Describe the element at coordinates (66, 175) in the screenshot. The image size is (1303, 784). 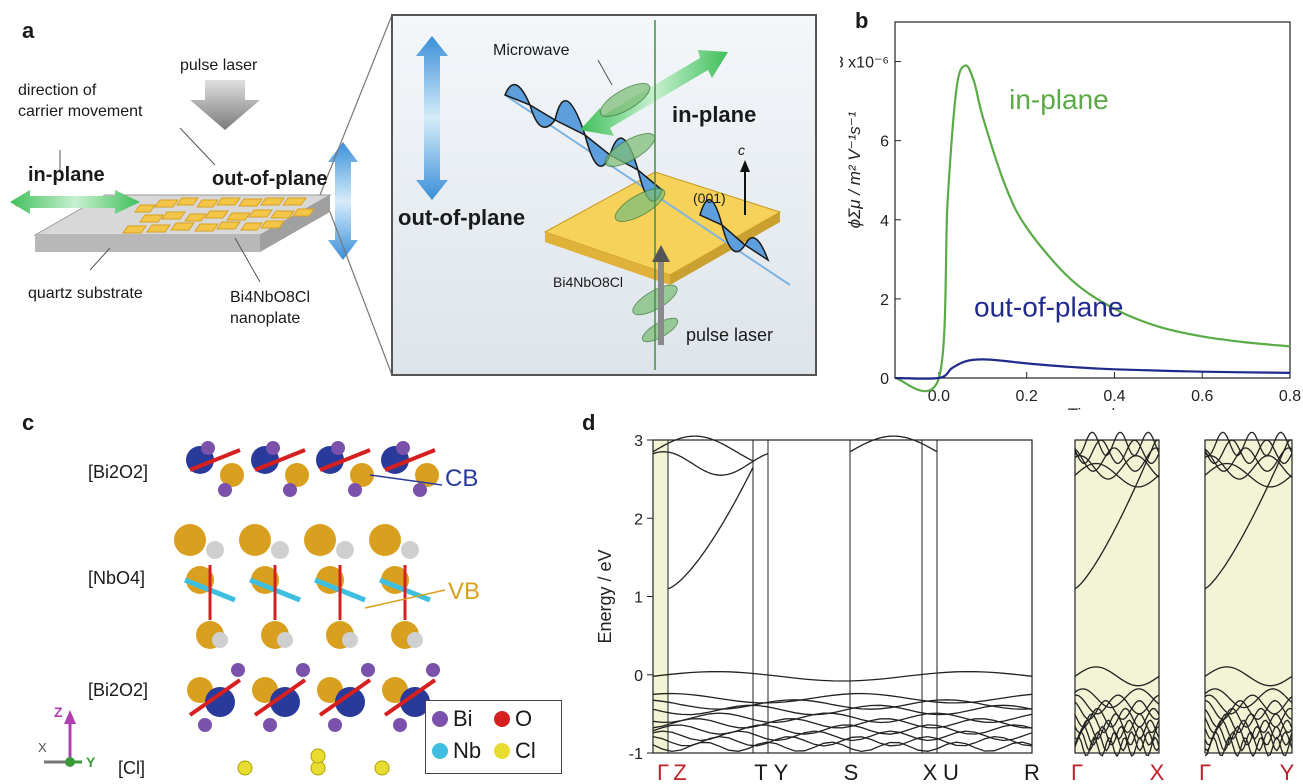
I see `in-plane-label: in-plane` at that location.